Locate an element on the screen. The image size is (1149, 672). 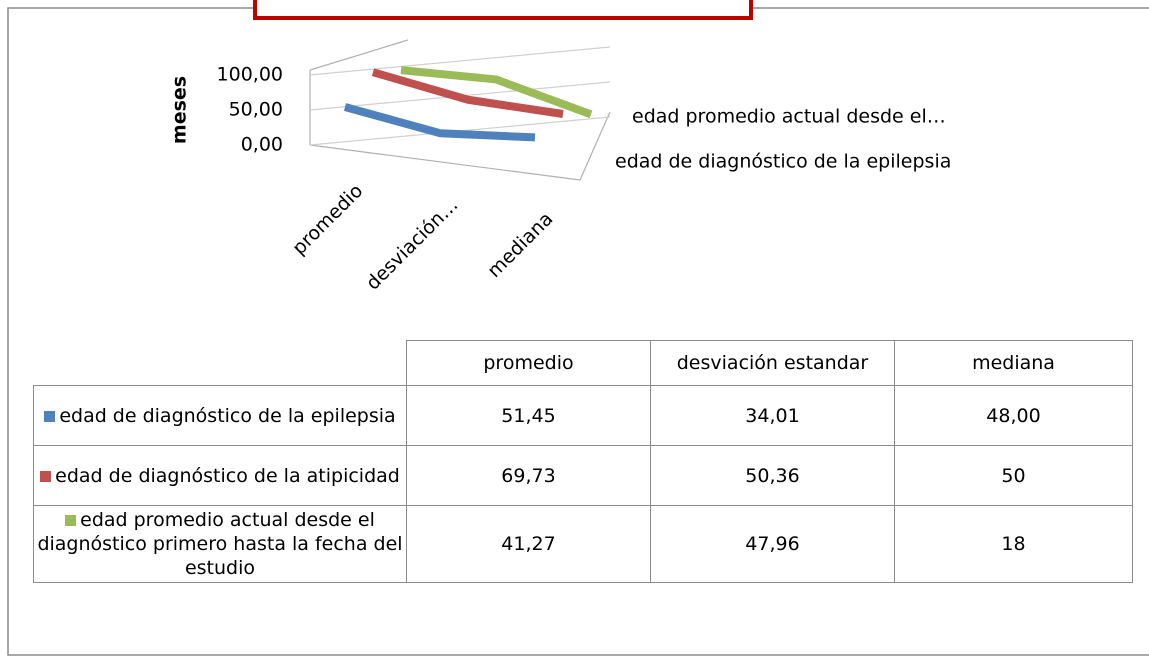
grid-line is located at coordinates (460, 61).